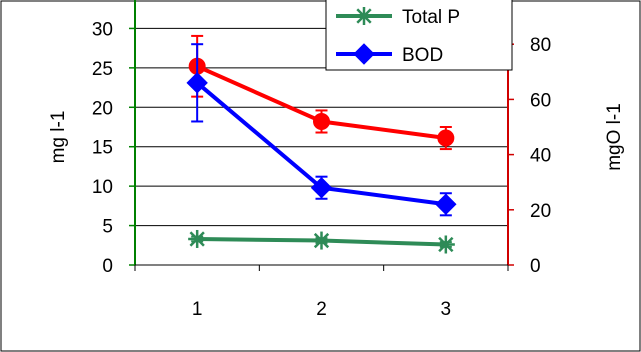 Image resolution: width=641 pixels, height=352 pixels. Describe the element at coordinates (102, 148) in the screenshot. I see `y-left-tick-label: 15` at that location.